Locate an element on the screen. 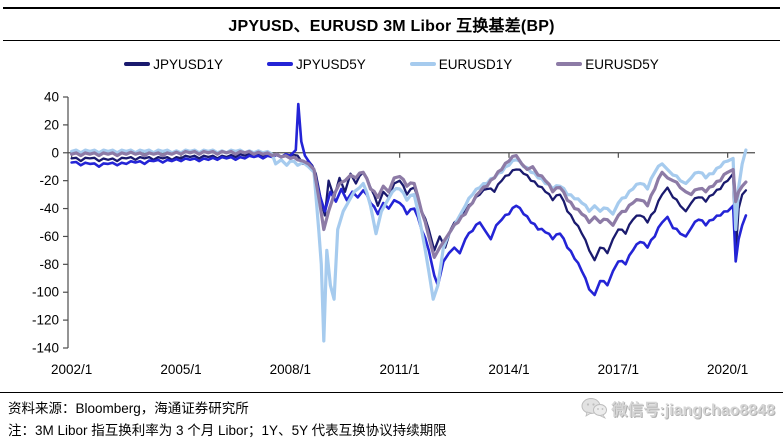 This screenshot has width=783, height=445. x-axis-label: 2002/1 is located at coordinates (71, 369).